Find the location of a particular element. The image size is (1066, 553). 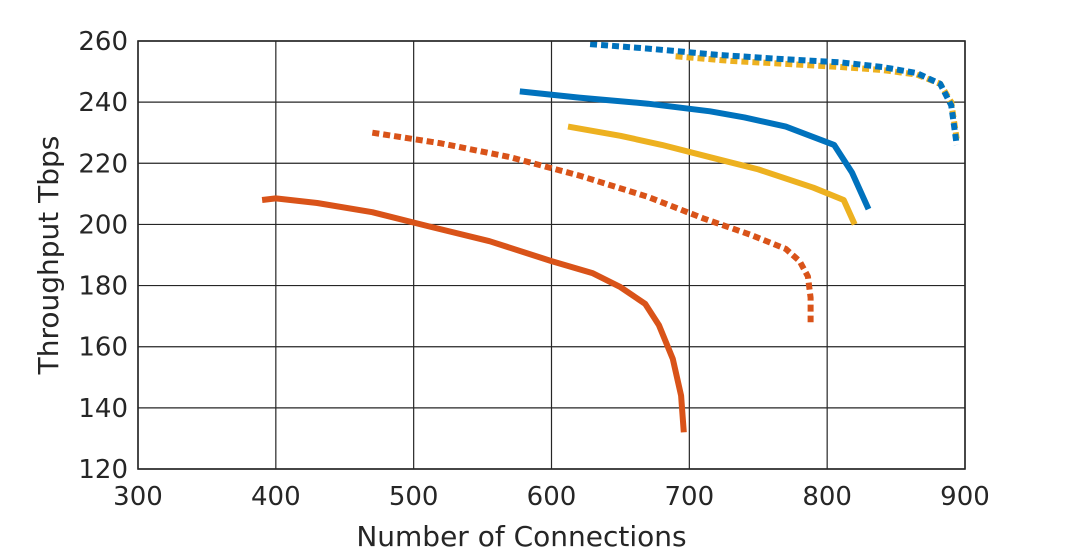

x-tick-label: 500 is located at coordinates (414, 497).